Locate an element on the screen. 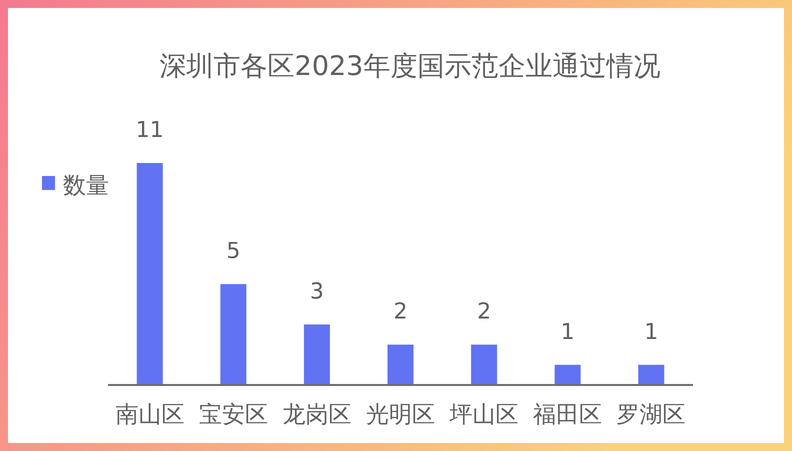 This screenshot has width=792, height=451. title: 深圳市各区2023年度国示范企业通过情况 is located at coordinates (410, 66).